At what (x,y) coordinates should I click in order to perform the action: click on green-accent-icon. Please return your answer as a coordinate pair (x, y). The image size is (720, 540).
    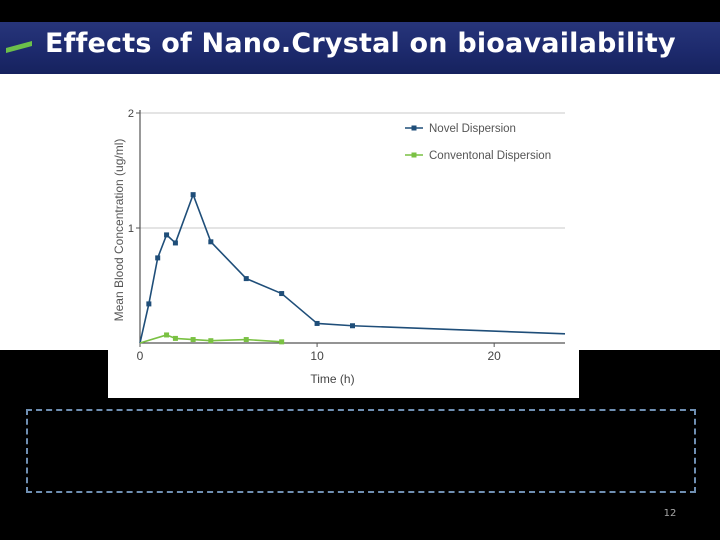
    Looking at the image, I should click on (19, 47).